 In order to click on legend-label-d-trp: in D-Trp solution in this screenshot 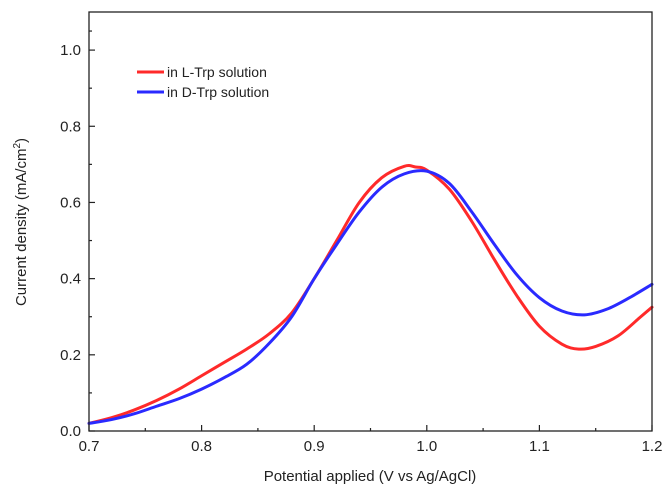, I will do `click(218, 92)`.